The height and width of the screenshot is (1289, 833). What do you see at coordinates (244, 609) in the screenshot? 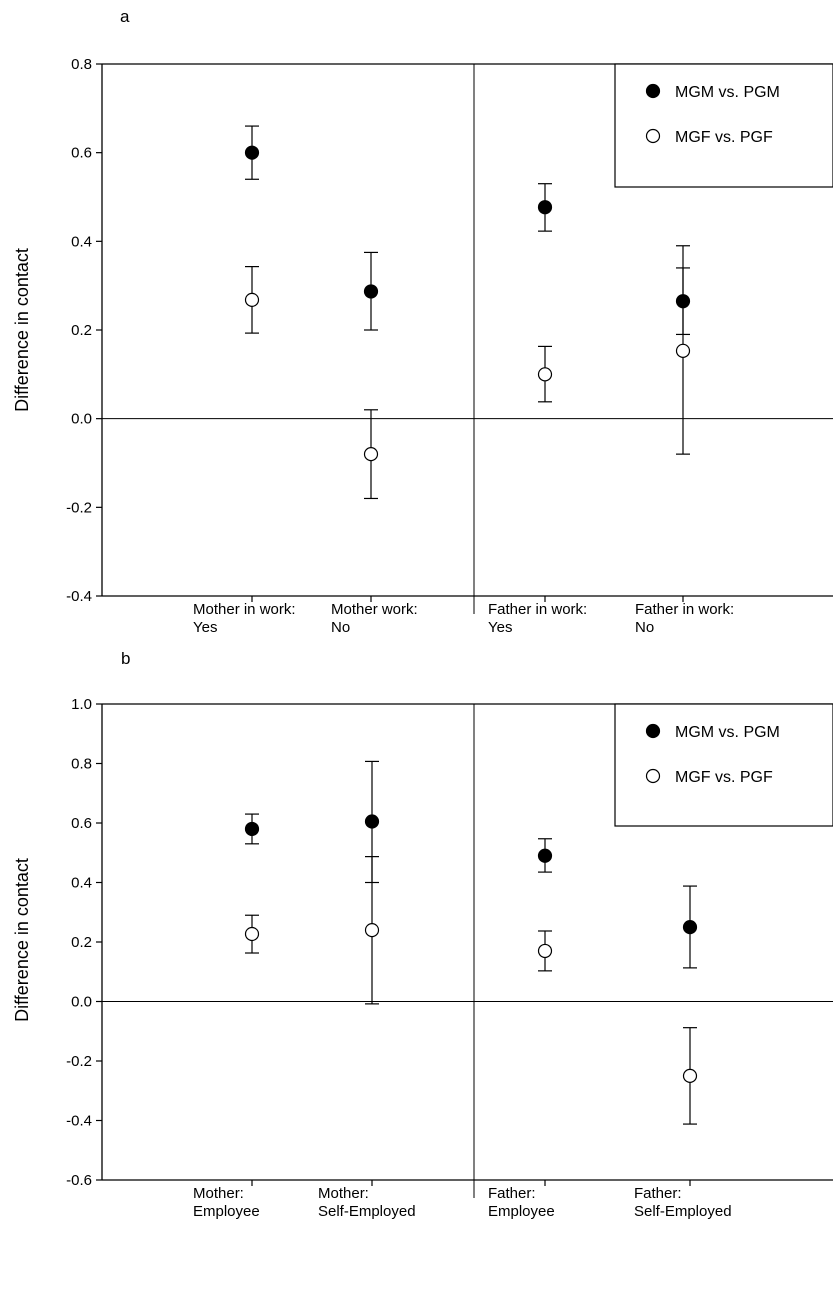
I see `x-category-label: Mother in work:` at bounding box center [244, 609].